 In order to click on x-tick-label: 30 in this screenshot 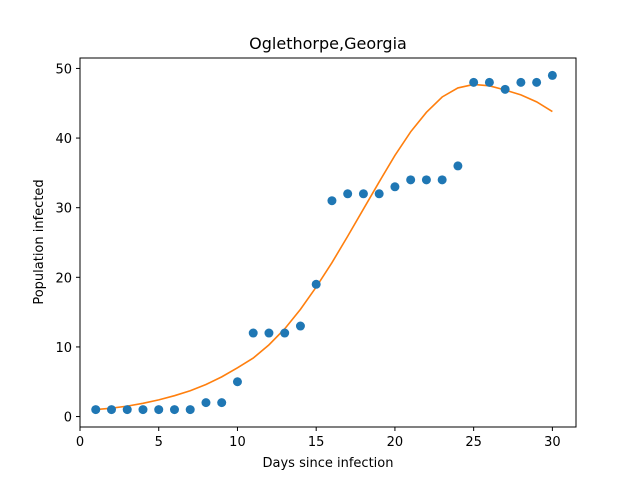, I will do `click(552, 442)`.